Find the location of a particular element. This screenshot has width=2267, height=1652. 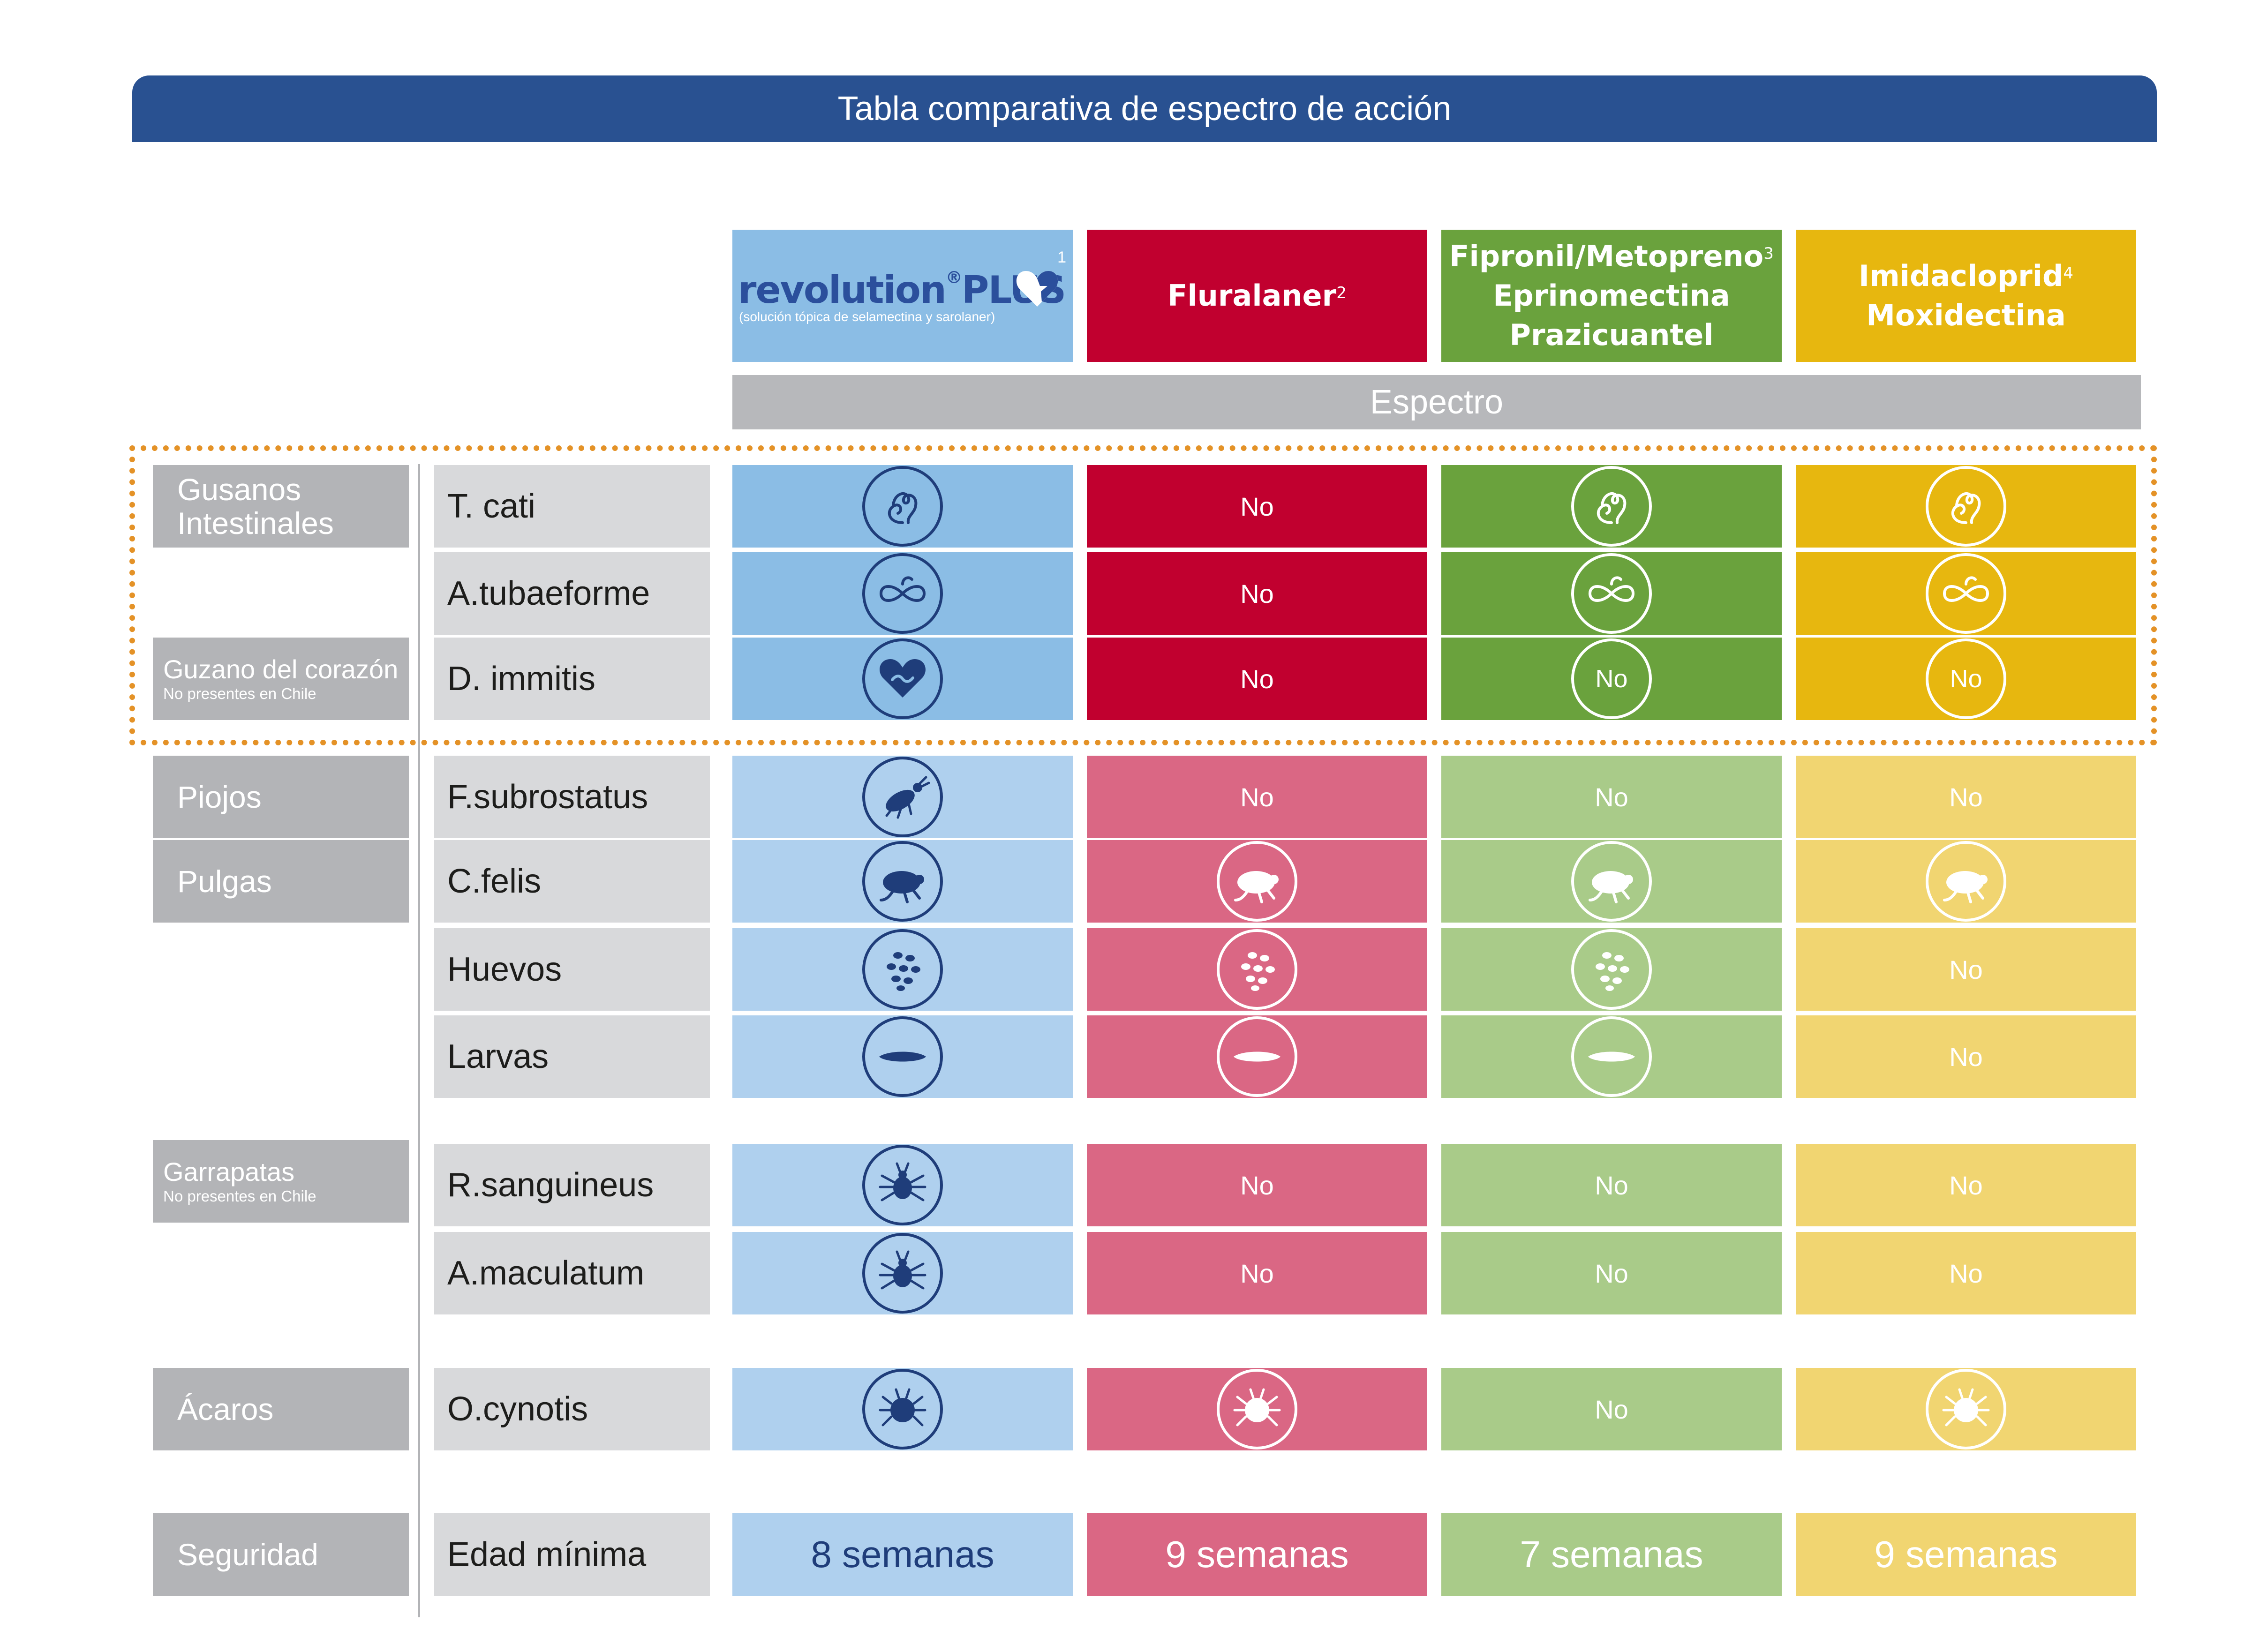

cell-ocyn-rev is located at coordinates (902, 1409).